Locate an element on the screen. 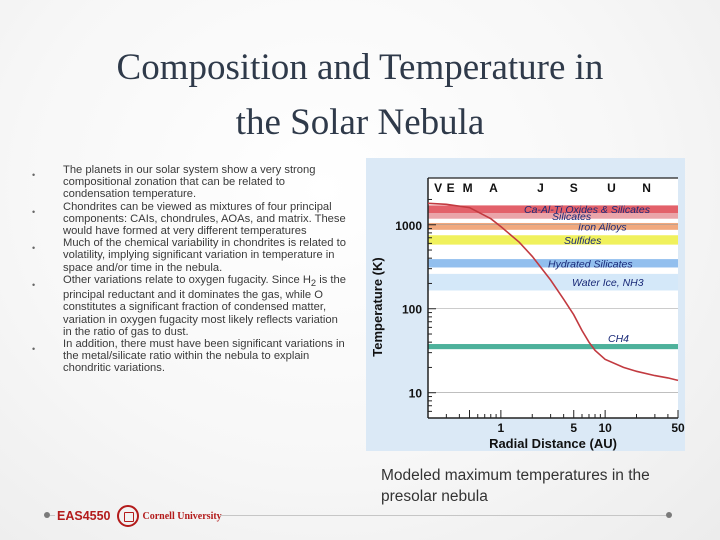  x-tick-label: 50 is located at coordinates (678, 428).